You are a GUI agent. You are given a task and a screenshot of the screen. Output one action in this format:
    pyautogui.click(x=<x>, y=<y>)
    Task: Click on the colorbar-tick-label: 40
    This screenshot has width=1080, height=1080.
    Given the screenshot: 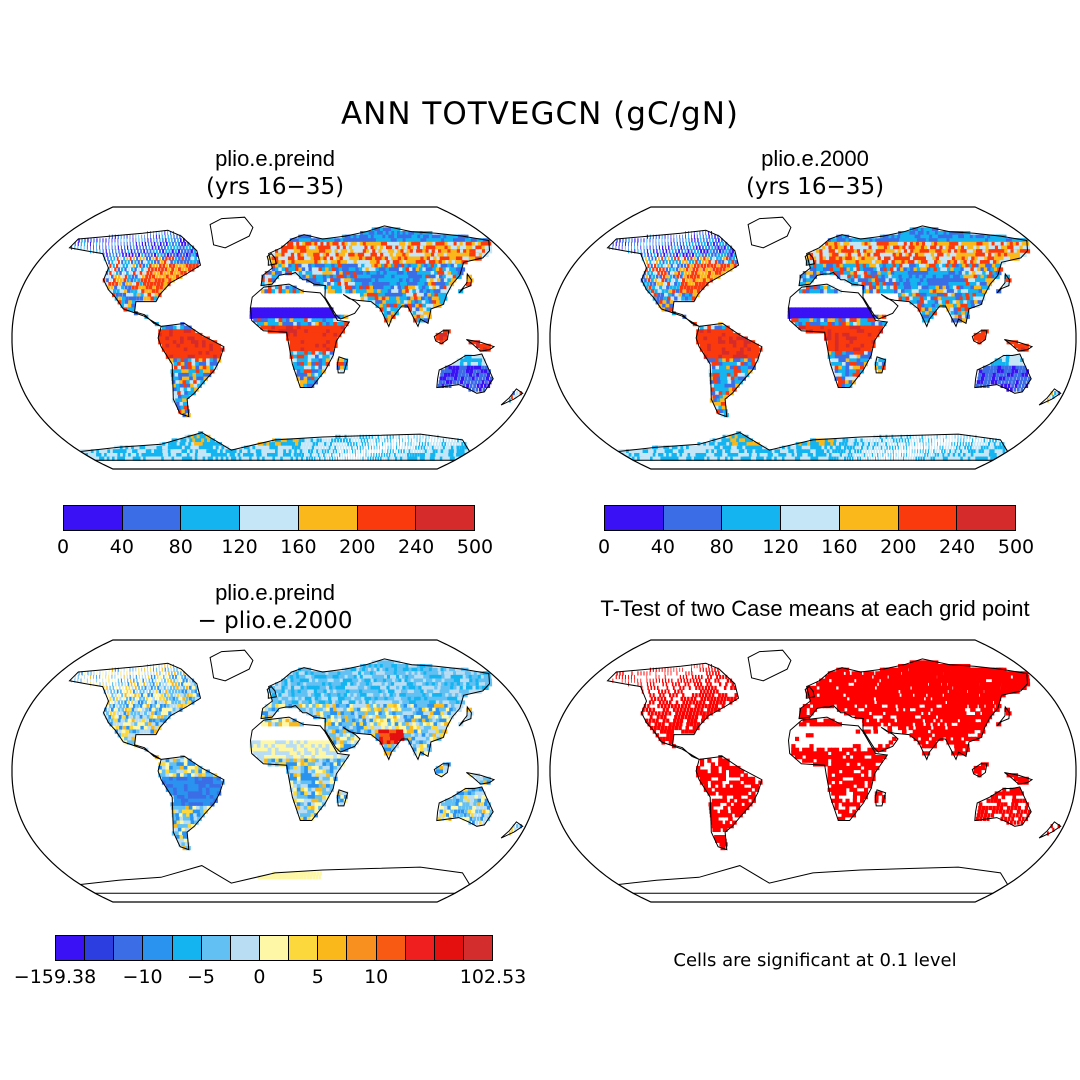 What is the action you would take?
    pyautogui.click(x=662, y=547)
    